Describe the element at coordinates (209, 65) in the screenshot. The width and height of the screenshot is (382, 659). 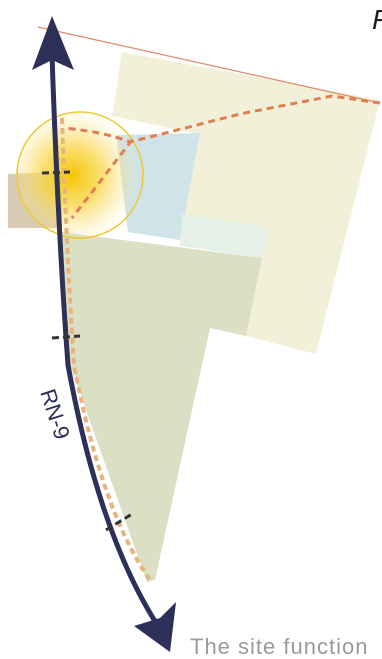
I see `site-edge-line` at that location.